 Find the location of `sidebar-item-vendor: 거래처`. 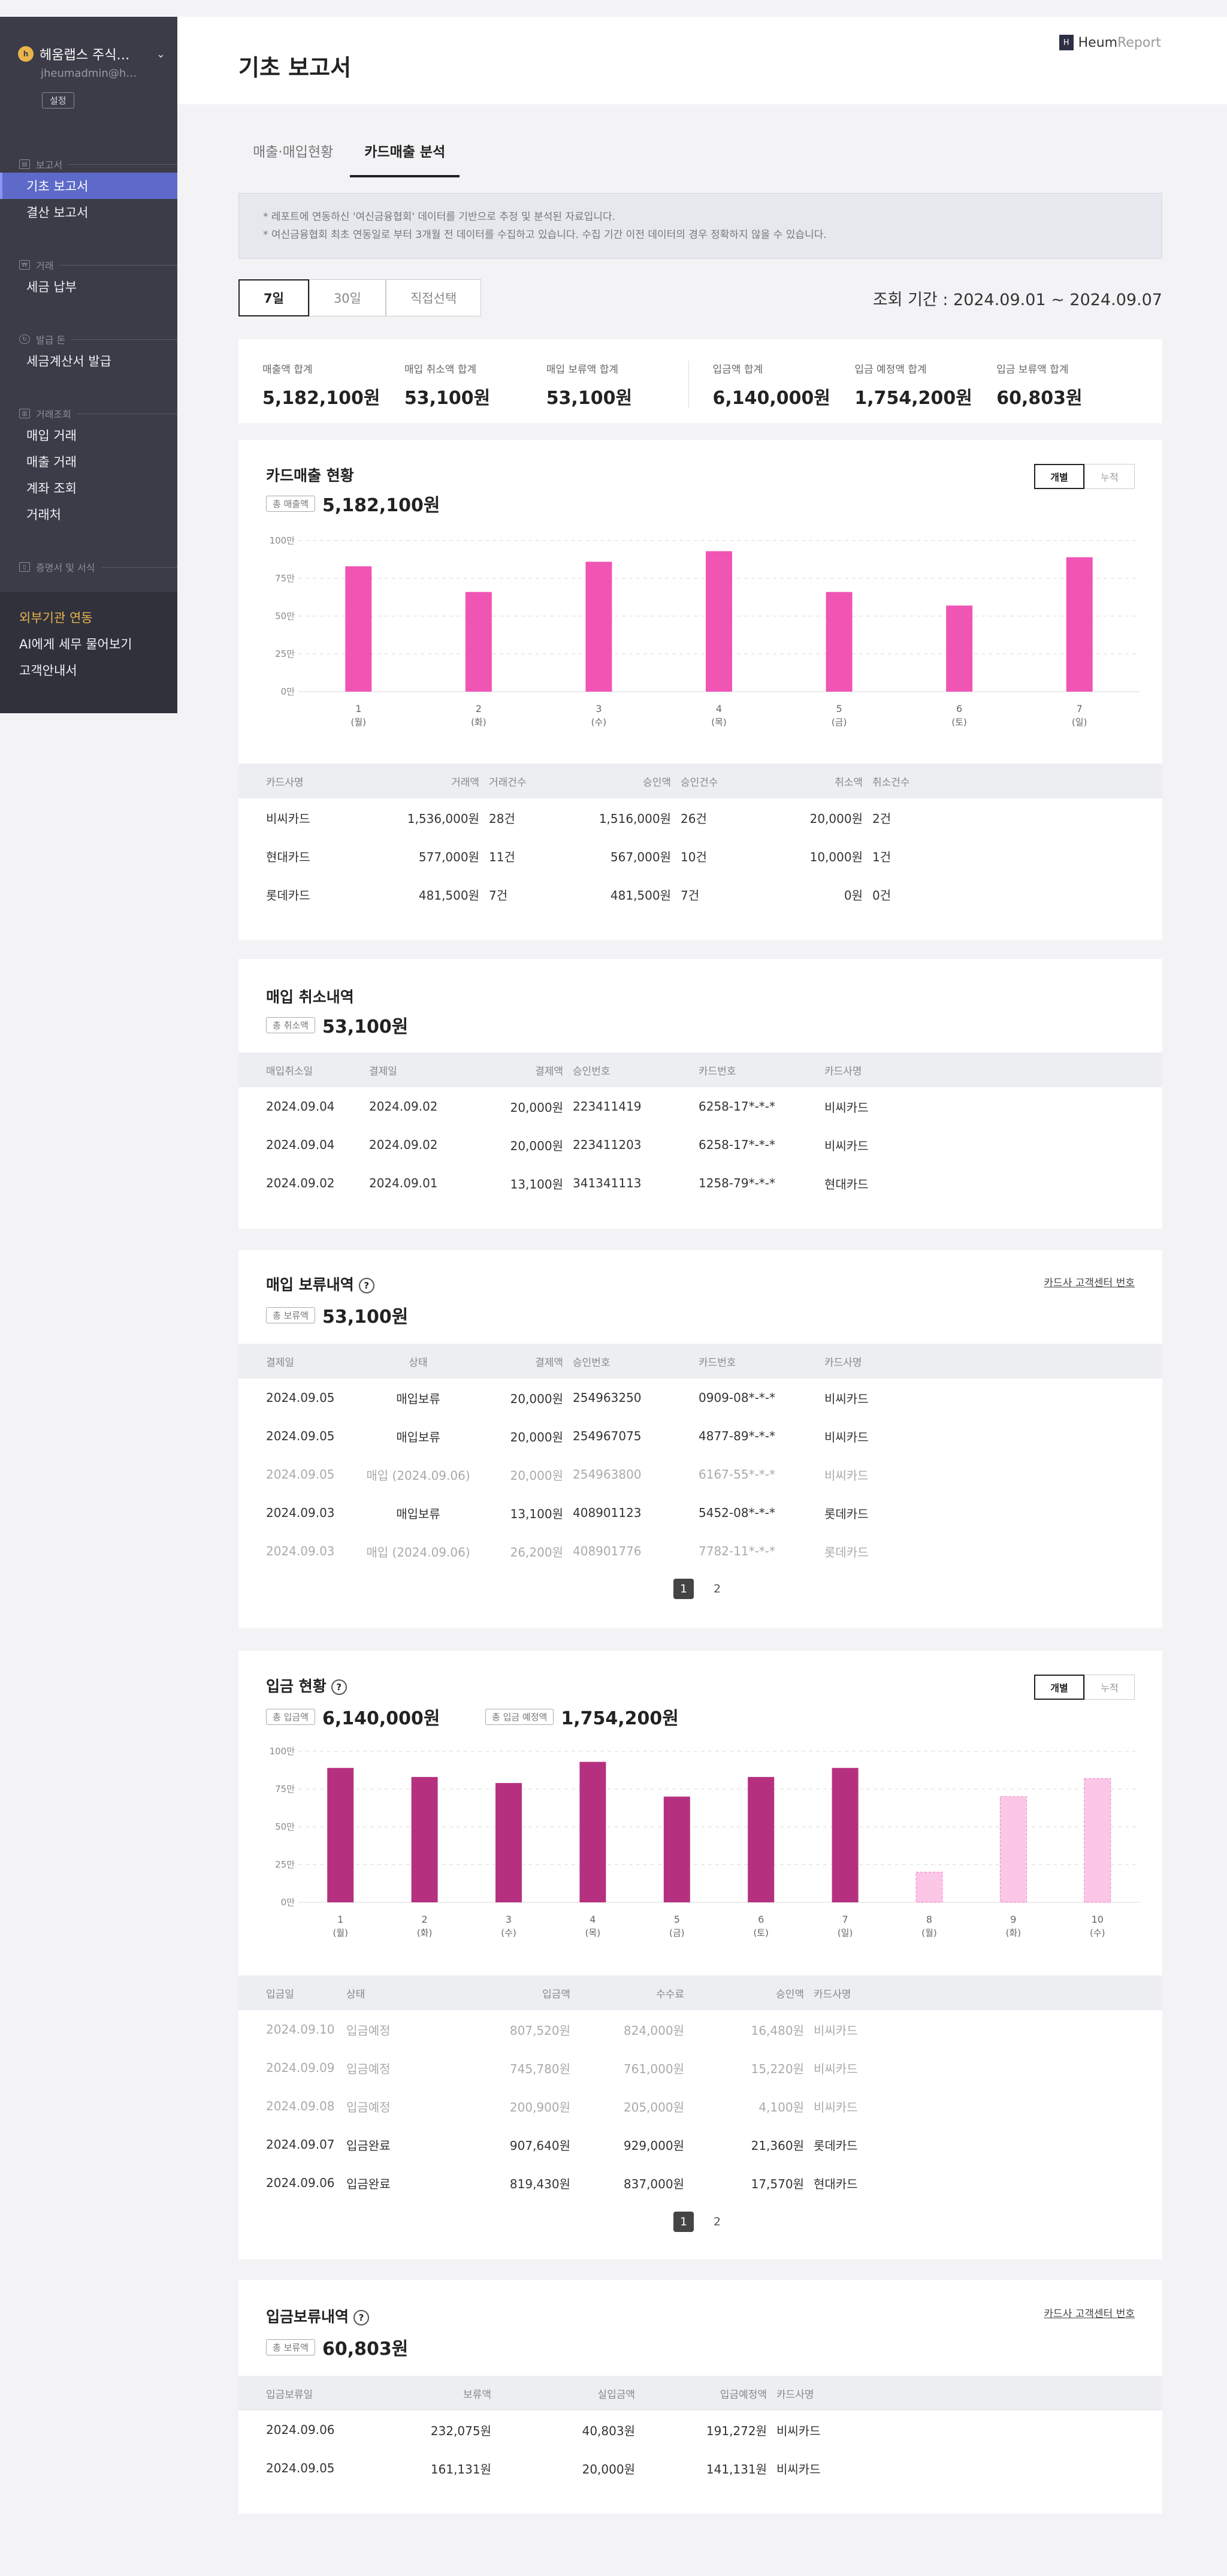

sidebar-item-vendor: 거래처 is located at coordinates (43, 515).